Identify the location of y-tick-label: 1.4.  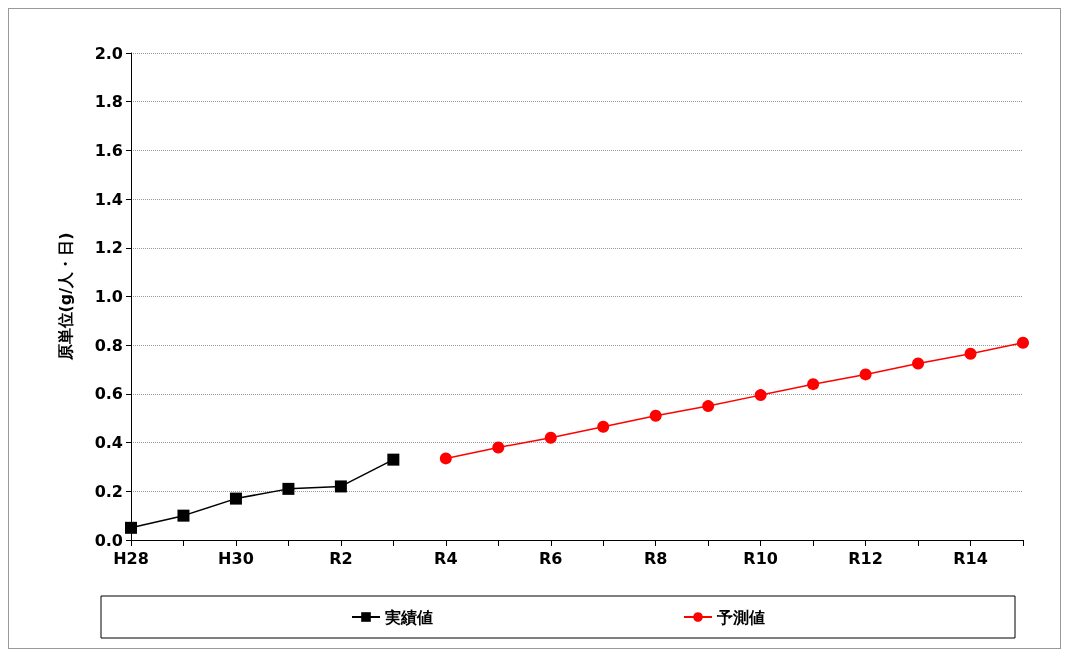
(108, 199).